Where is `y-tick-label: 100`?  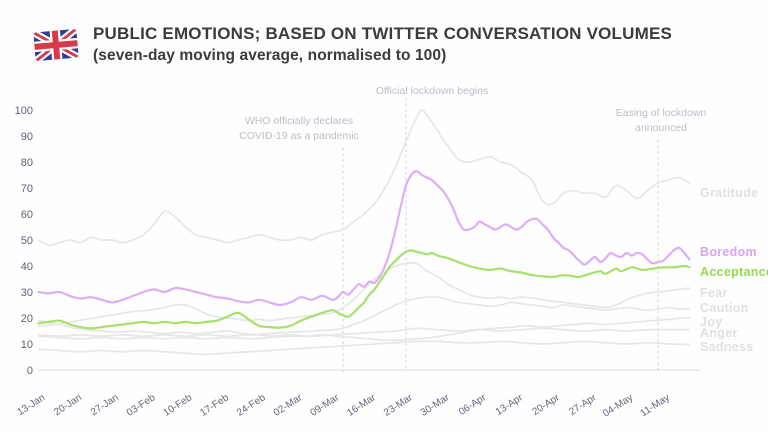
y-tick-label: 100 is located at coordinates (24, 111).